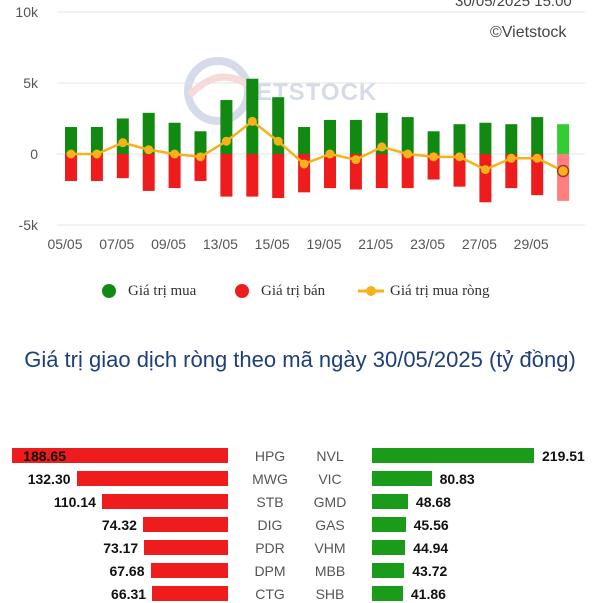  Describe the element at coordinates (270, 479) in the screenshot. I see `net-sell-ticker: MWG` at that location.